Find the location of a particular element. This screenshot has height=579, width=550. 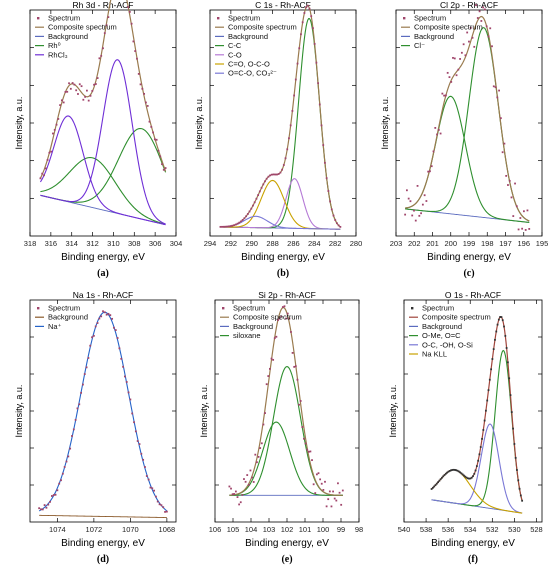

panel-title: C 1s - Rh-ACF is located at coordinates (283, 5).